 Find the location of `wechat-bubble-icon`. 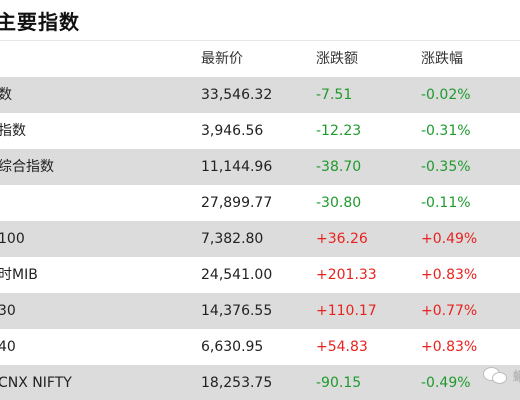

wechat-bubble-icon is located at coordinates (495, 375).